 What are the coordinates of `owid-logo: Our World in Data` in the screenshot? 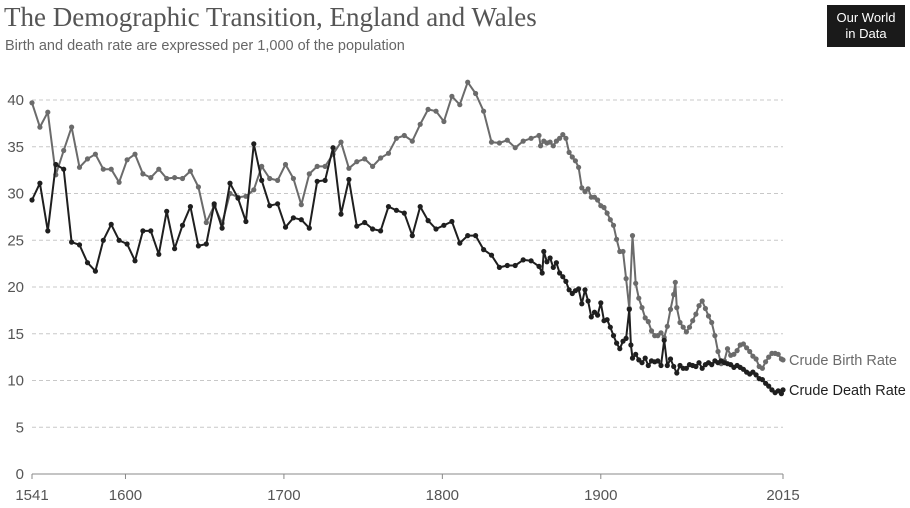 It's located at (866, 26).